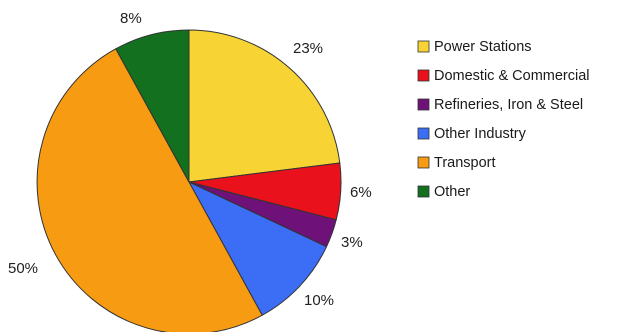 Image resolution: width=637 pixels, height=332 pixels. Describe the element at coordinates (258, 248) in the screenshot. I see `pie-slice-other-industry` at that location.